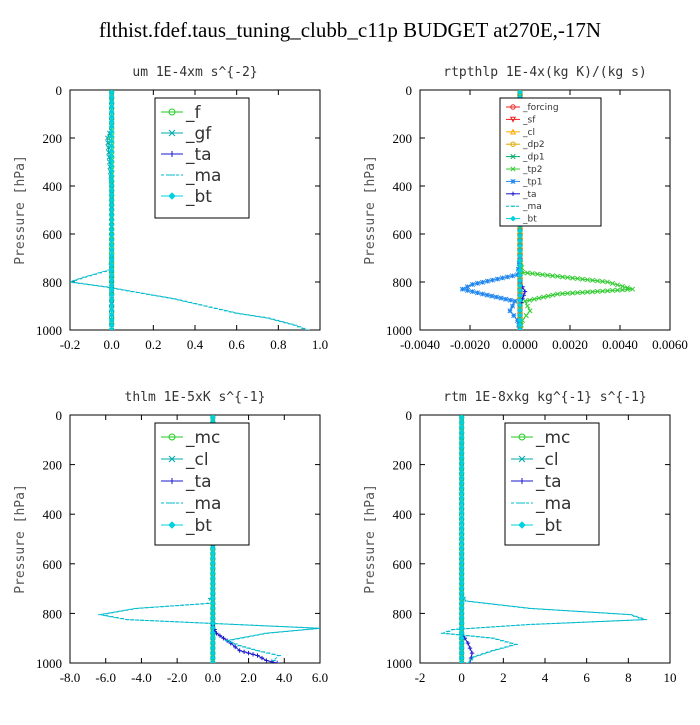 The image size is (700, 725). Describe the element at coordinates (278, 344) in the screenshot. I see `x-tick-label: 0.8` at that location.